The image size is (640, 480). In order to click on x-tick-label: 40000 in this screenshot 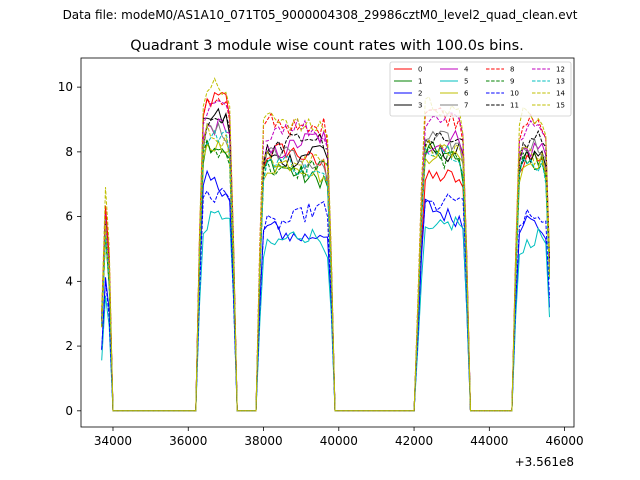, I will do `click(339, 441)`.